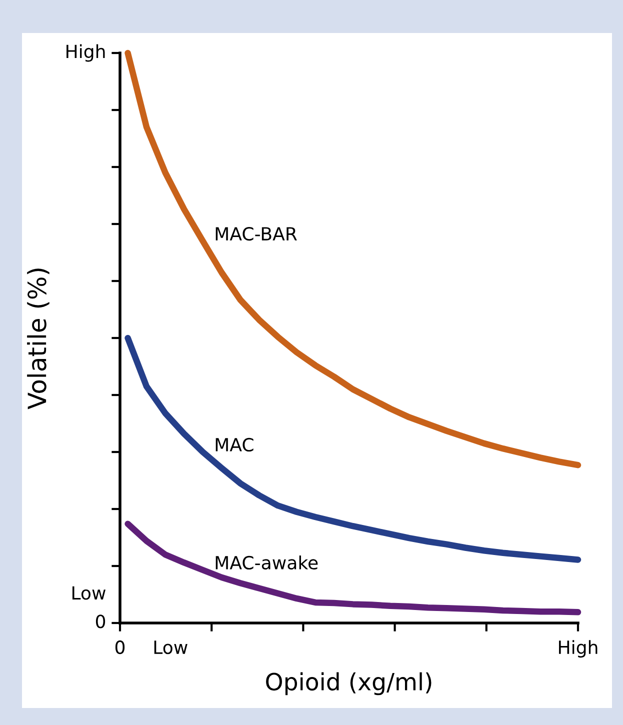 The height and width of the screenshot is (725, 623). What do you see at coordinates (349, 684) in the screenshot?
I see `x-axis-title: Opioid (xg/ml)` at bounding box center [349, 684].